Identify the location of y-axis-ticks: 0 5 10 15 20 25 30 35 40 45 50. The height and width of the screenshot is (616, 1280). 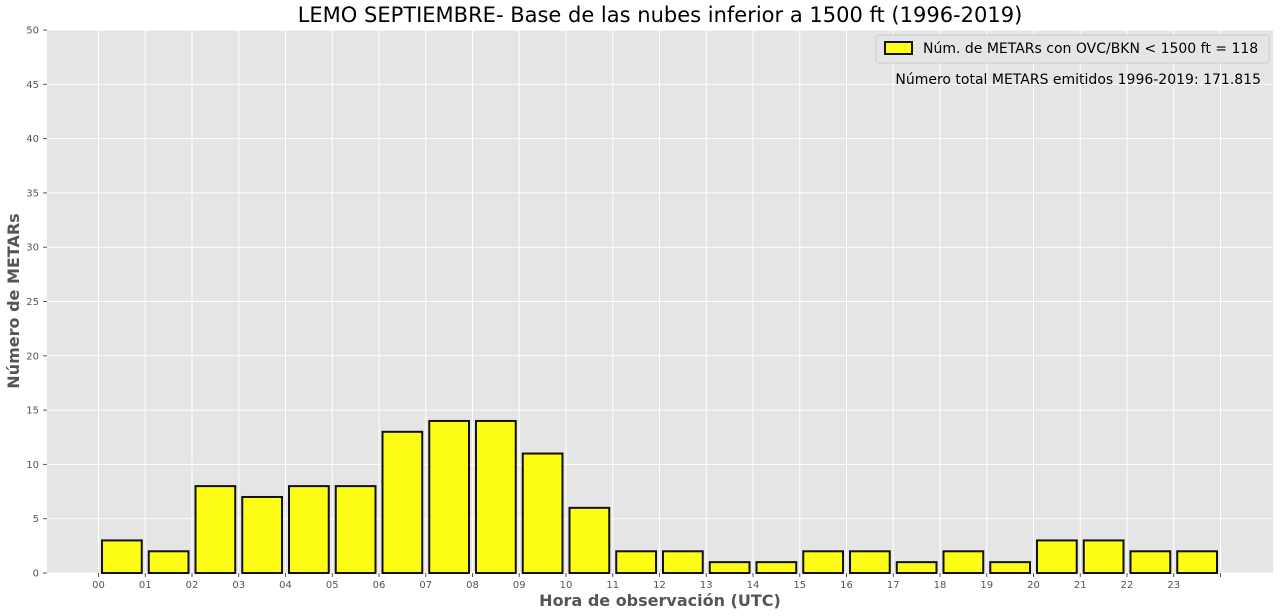
(36, 303).